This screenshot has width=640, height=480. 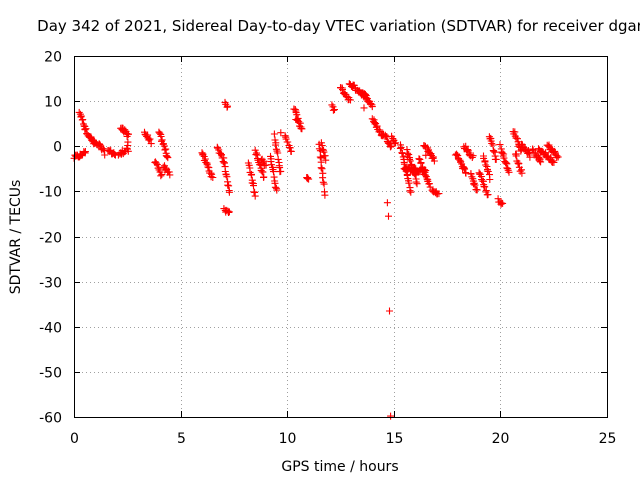 What do you see at coordinates (57, 148) in the screenshot?
I see `y-tick-label: 0` at bounding box center [57, 148].